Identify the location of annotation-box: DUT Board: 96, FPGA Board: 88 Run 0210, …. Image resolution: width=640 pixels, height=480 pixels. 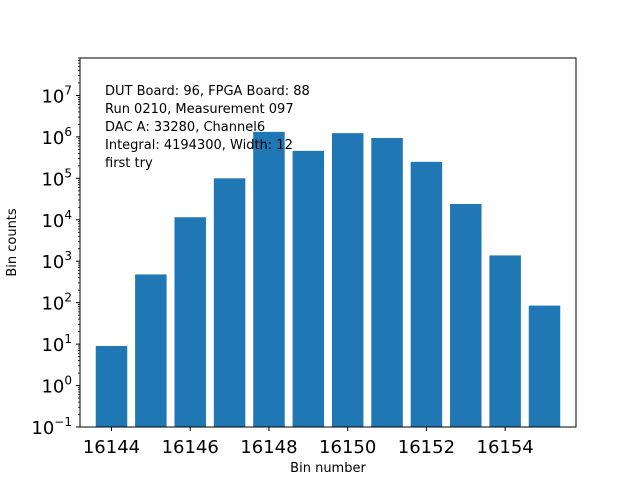
(207, 127).